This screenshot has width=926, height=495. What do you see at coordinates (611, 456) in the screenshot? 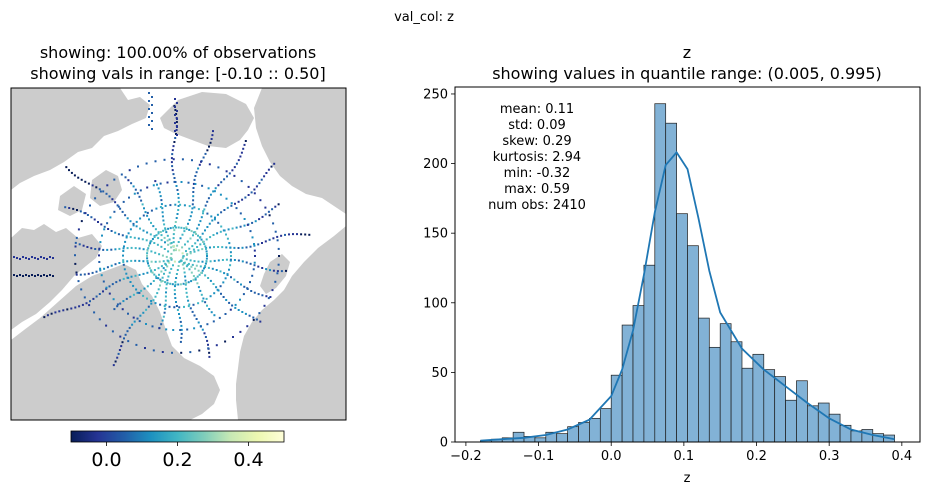
I see `x-tick-label: 0.0` at bounding box center [611, 456].